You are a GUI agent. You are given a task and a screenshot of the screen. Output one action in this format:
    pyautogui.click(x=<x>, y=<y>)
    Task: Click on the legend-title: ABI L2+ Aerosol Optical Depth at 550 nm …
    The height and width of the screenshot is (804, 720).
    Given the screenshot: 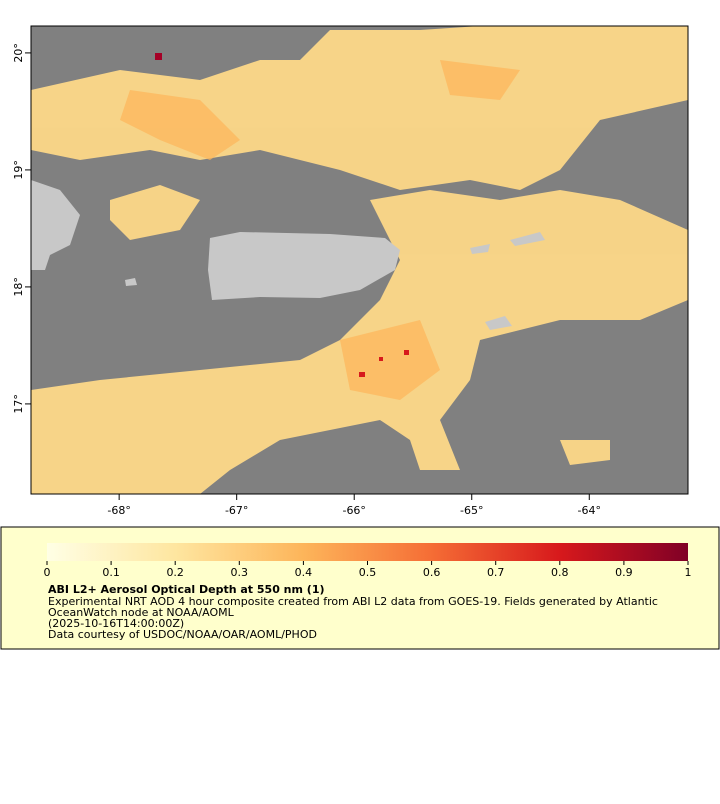 What is the action you would take?
    pyautogui.click(x=186, y=589)
    